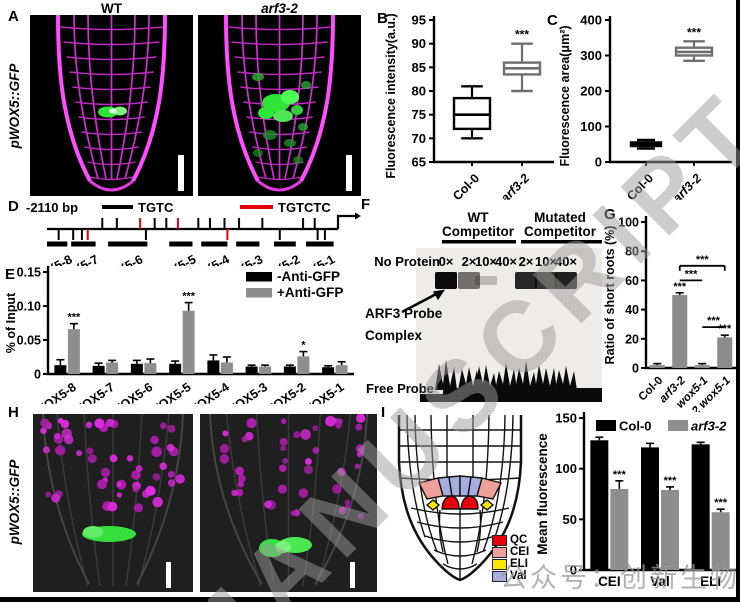 The height and width of the screenshot is (602, 740). Describe the element at coordinates (632, 339) in the screenshot. I see `svg-text: 20` at that location.